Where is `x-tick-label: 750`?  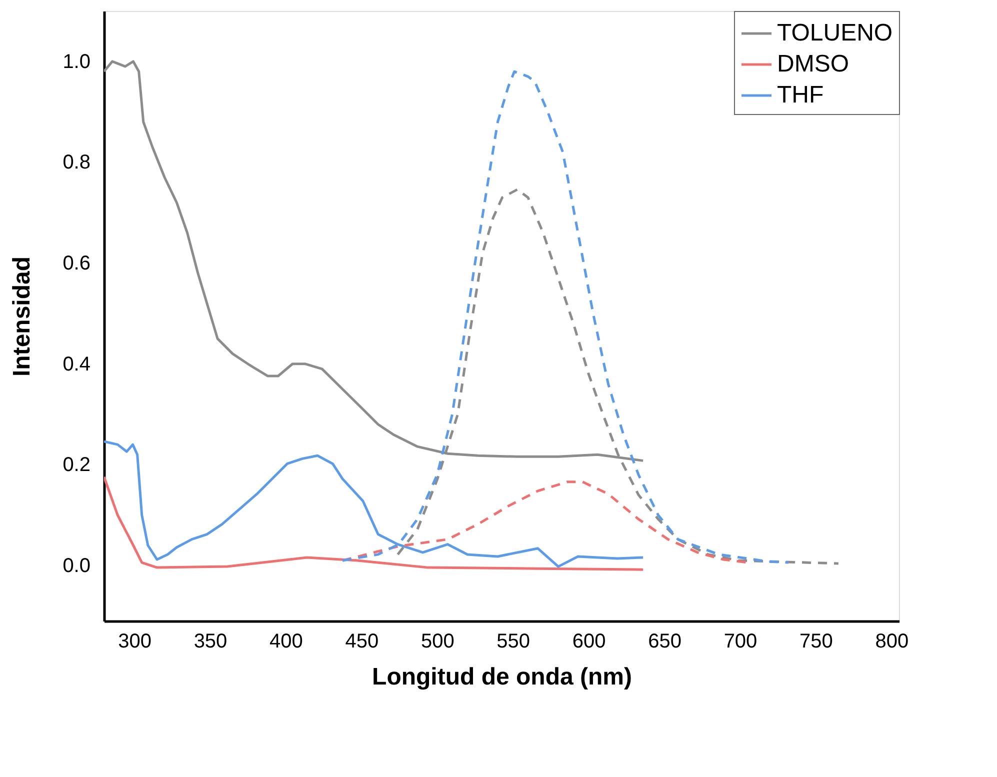
x-tick-label: 750 is located at coordinates (816, 641).